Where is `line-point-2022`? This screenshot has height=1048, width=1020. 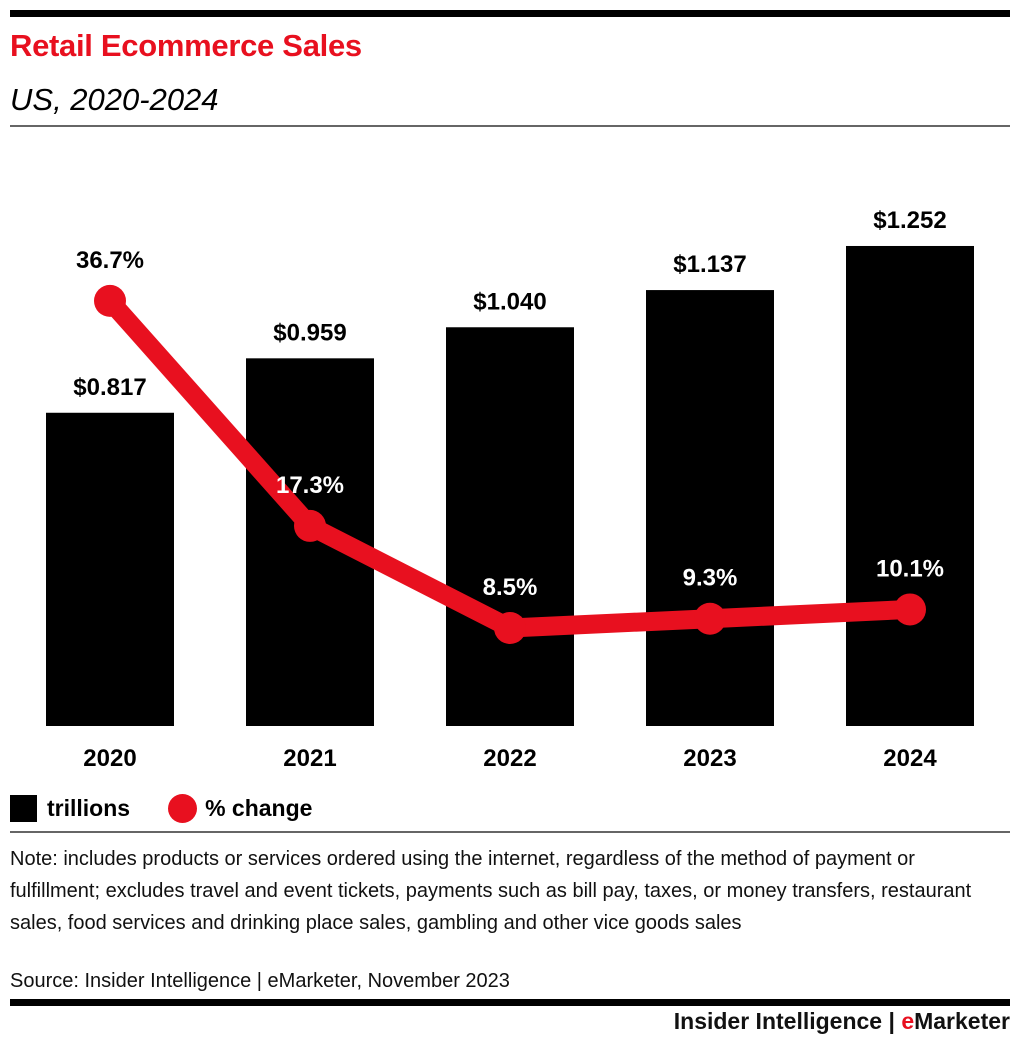 line-point-2022 is located at coordinates (510, 628).